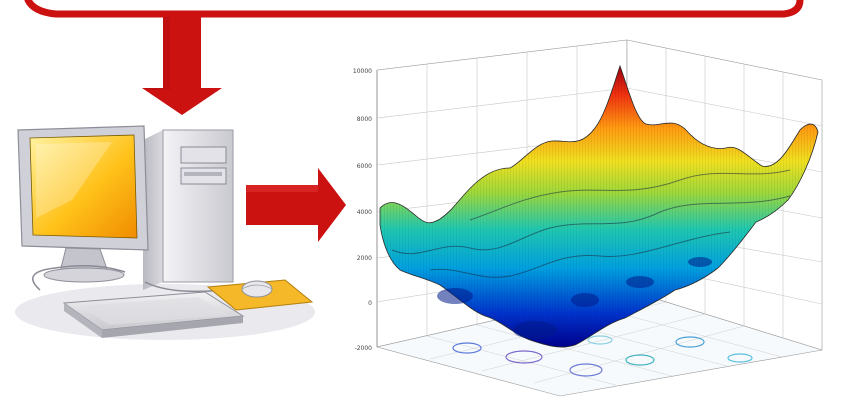  Describe the element at coordinates (364, 348) in the screenshot. I see `z-tick-label: -2000` at that location.